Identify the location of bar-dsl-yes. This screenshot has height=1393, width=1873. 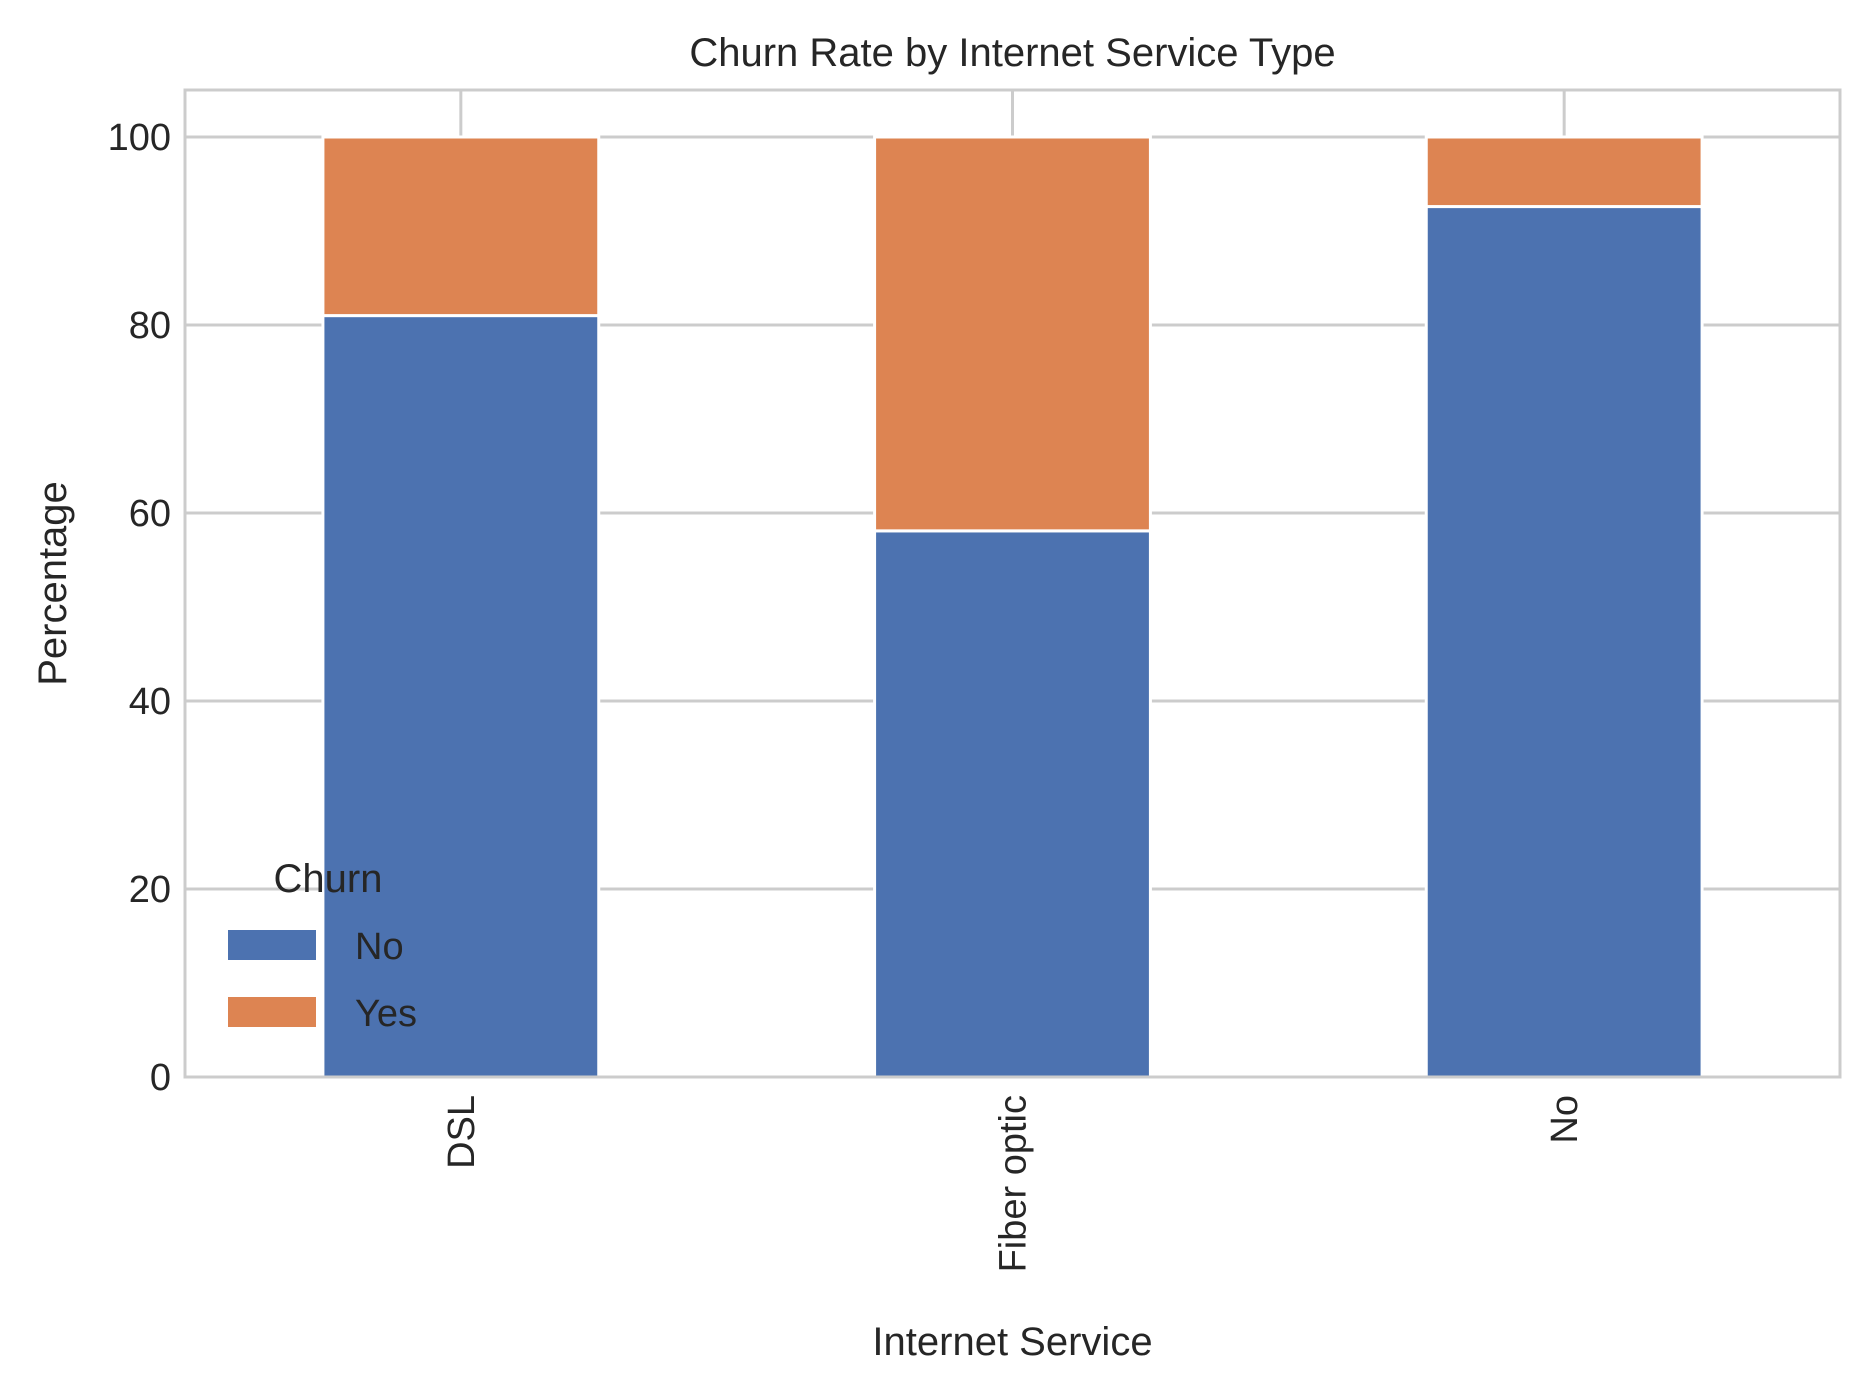
(461, 226).